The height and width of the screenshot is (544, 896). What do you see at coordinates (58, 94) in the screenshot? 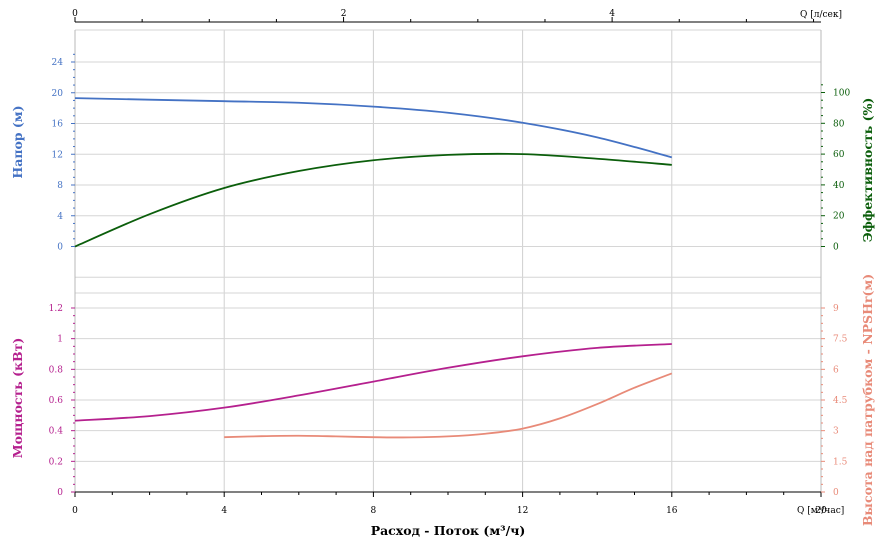
I see `head-axis-tick-label: 20` at bounding box center [58, 94].